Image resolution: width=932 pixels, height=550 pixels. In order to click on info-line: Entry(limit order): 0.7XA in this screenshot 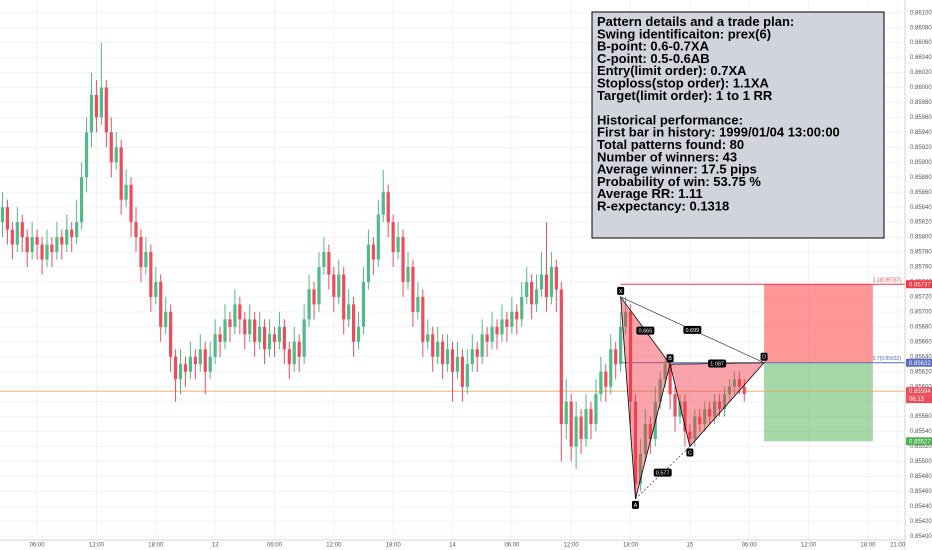, I will do `click(672, 70)`.